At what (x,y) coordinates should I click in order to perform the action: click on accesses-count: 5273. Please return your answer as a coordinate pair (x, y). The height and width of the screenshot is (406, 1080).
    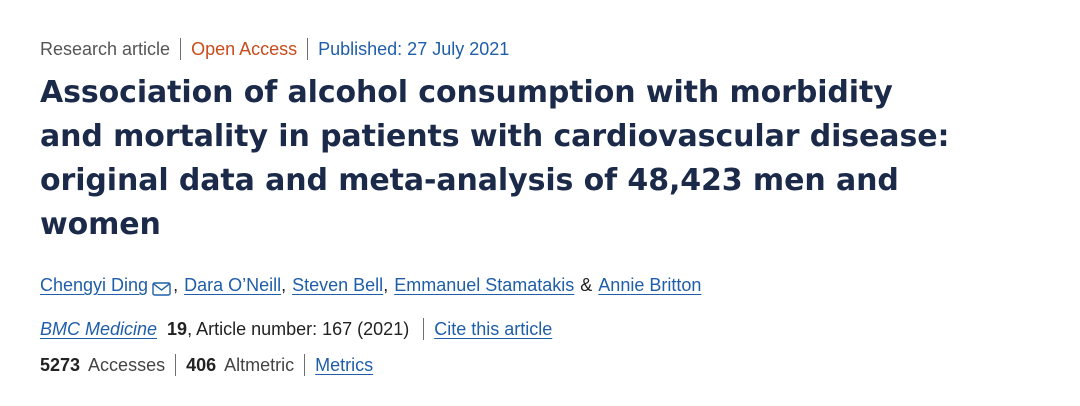
    Looking at the image, I should click on (60, 365).